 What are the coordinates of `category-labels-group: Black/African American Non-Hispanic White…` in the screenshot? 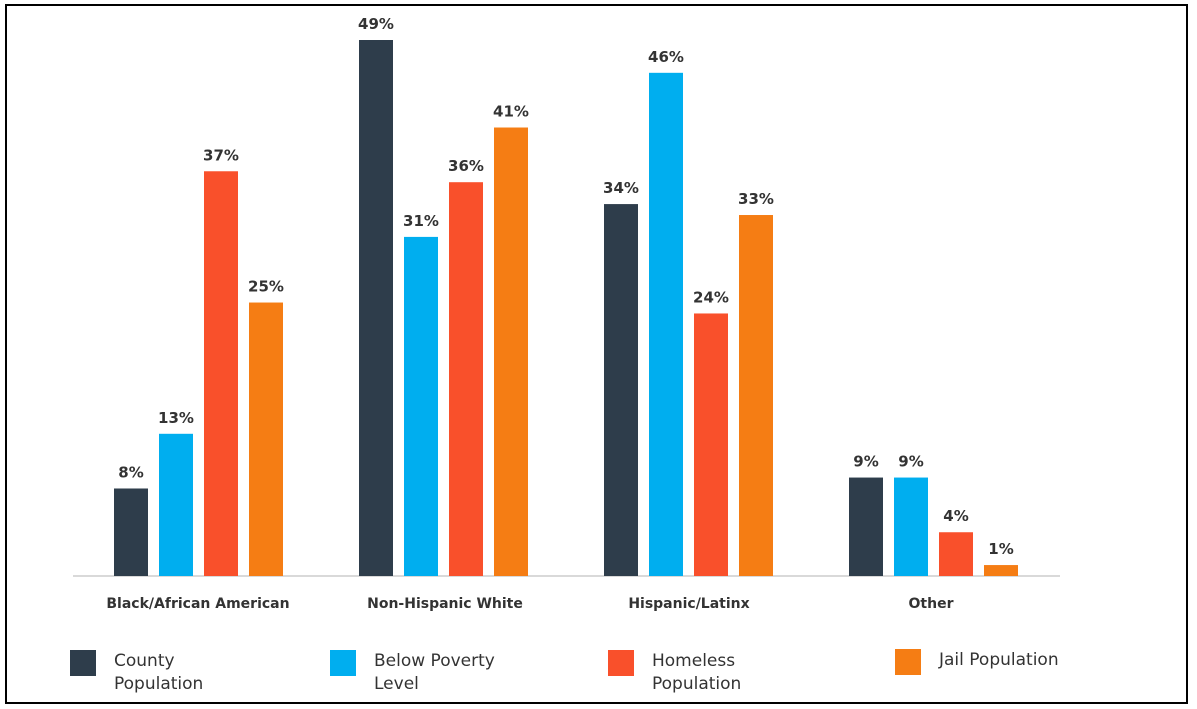 It's located at (529, 604).